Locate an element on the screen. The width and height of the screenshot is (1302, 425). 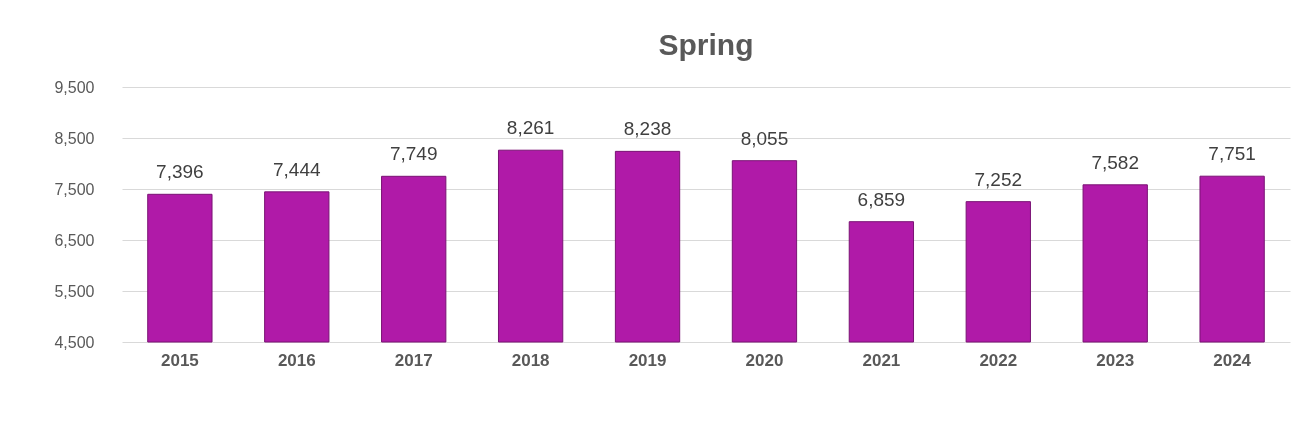
data-label: 7,396 is located at coordinates (180, 172).